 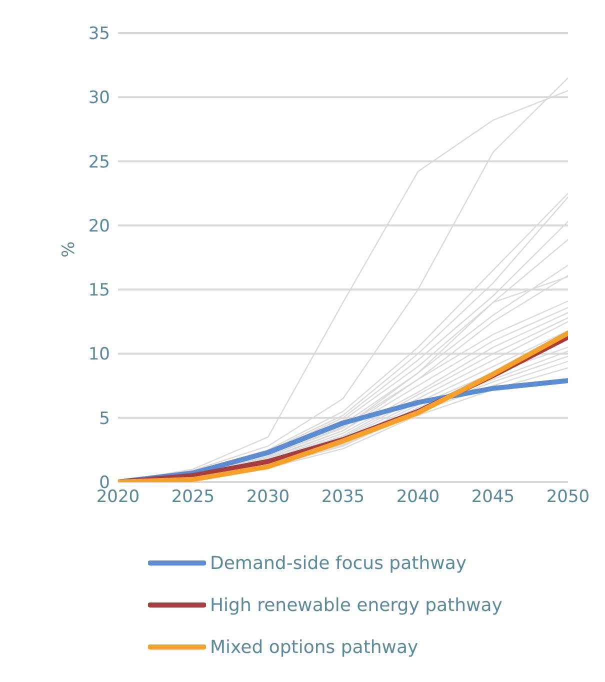 What do you see at coordinates (104, 418) in the screenshot?
I see `y-tick-label: 5` at bounding box center [104, 418].